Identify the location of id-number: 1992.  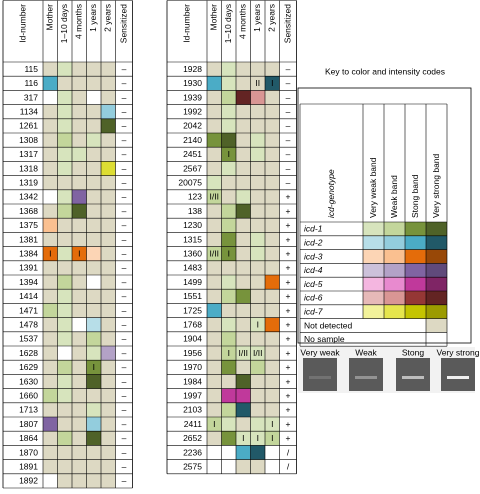
(192, 111).